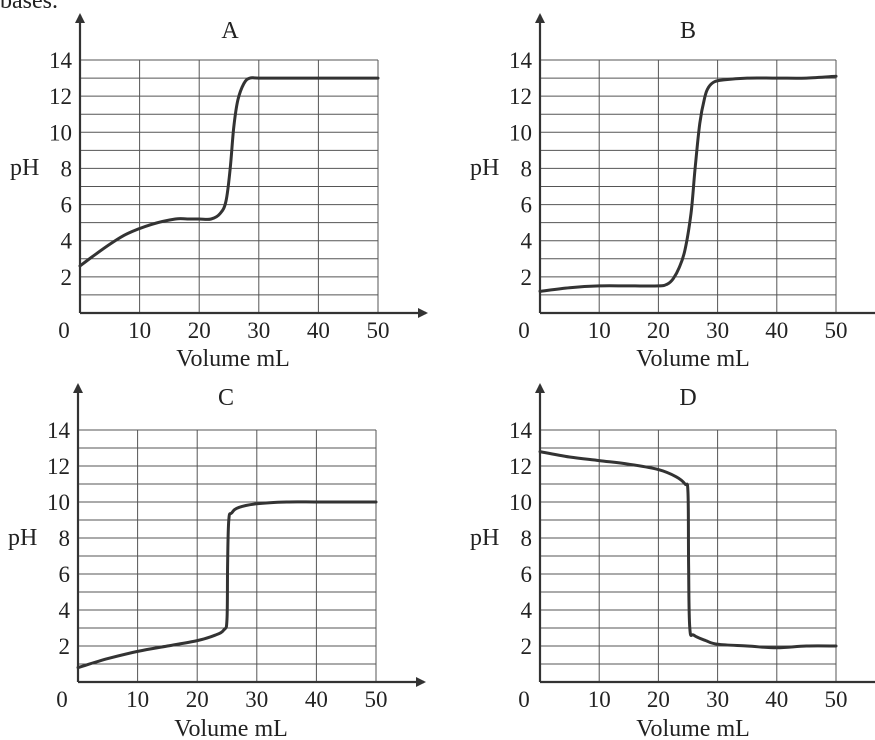 The height and width of the screenshot is (740, 875). What do you see at coordinates (230, 31) in the screenshot?
I see `chart-title: A` at bounding box center [230, 31].